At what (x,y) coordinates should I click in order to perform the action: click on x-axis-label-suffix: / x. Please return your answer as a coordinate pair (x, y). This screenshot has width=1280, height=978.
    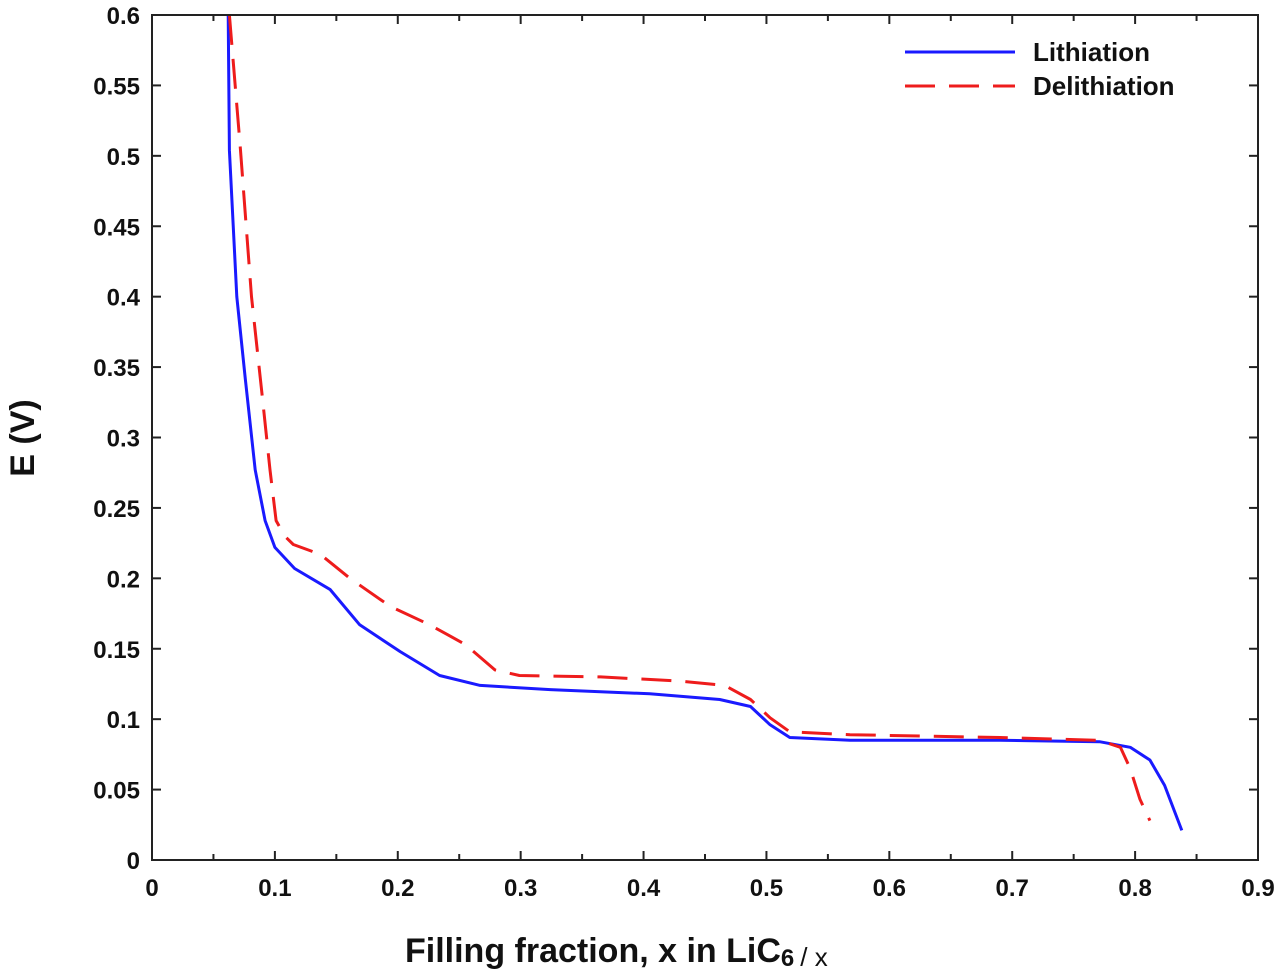
    Looking at the image, I should click on (813, 957).